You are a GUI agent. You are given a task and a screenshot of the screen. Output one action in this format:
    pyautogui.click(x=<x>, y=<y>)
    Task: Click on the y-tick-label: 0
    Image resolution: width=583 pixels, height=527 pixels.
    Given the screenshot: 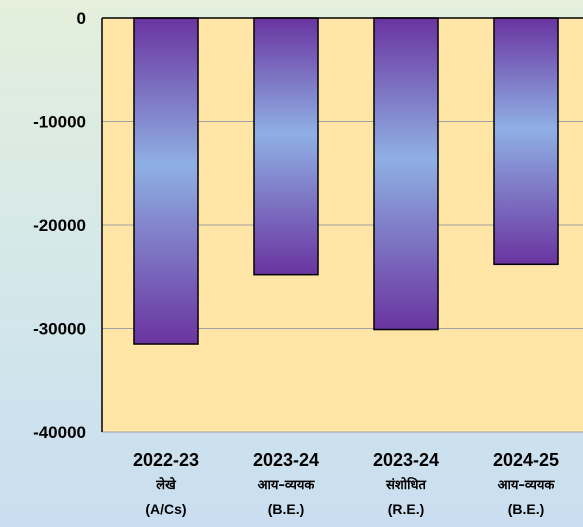 What is the action you would take?
    pyautogui.click(x=81, y=18)
    